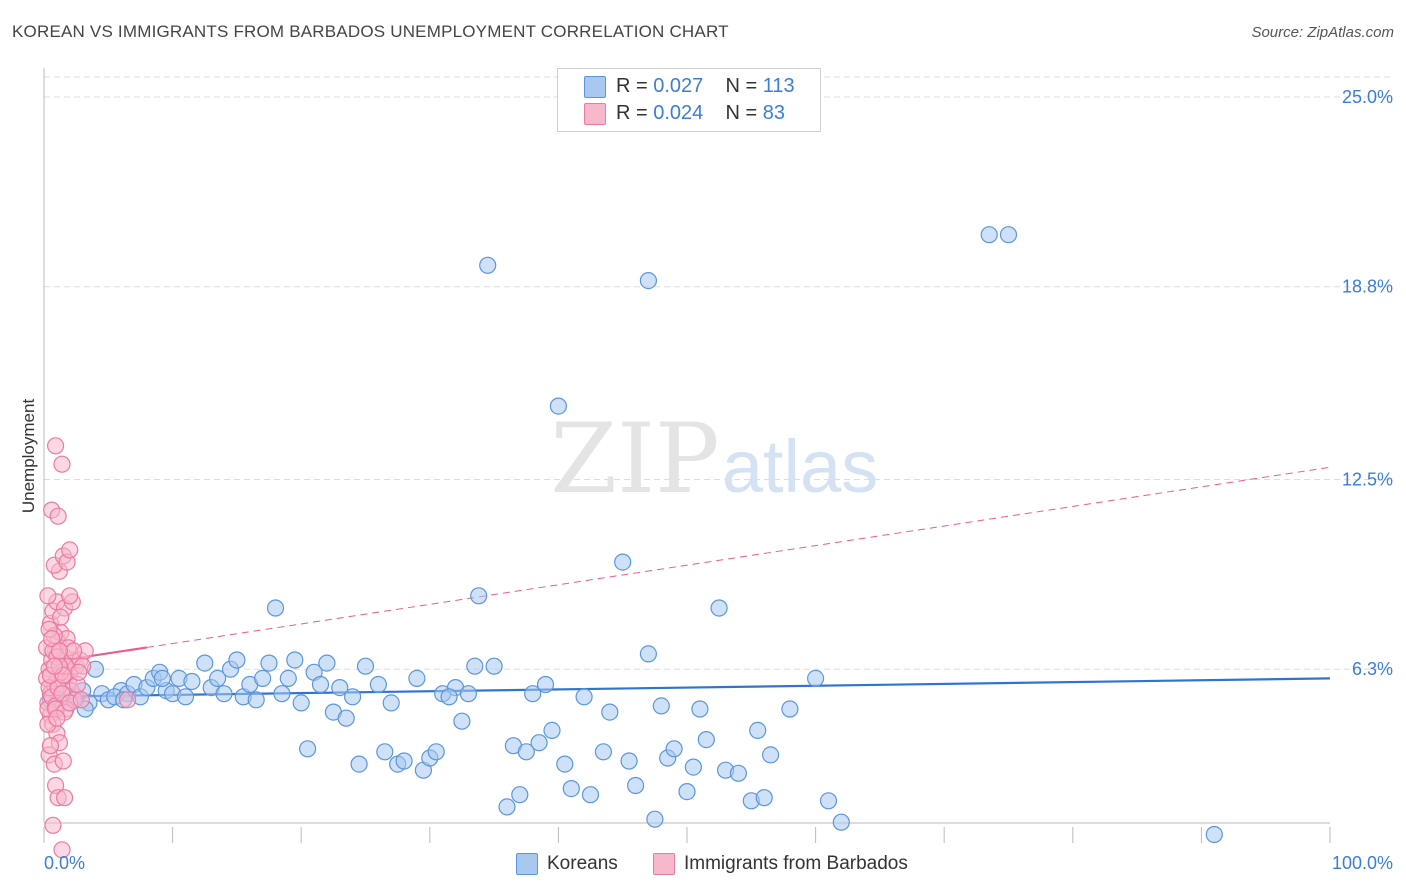 Image resolution: width=1406 pixels, height=892 pixels. I want to click on source-label: Source: ZipAtlas.com, so click(1322, 32).